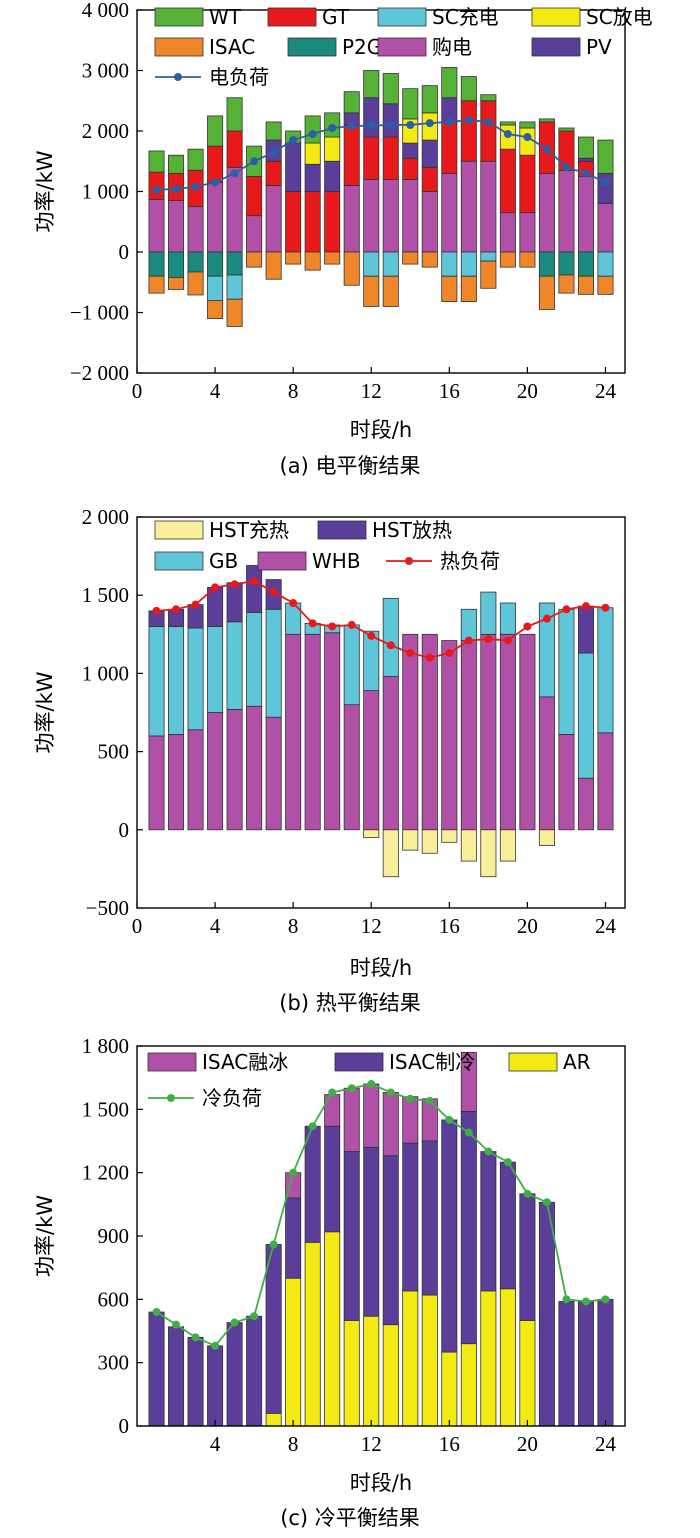 The width and height of the screenshot is (700, 1538). What do you see at coordinates (137, 391) in the screenshot?
I see `x-tick-label: 0` at bounding box center [137, 391].